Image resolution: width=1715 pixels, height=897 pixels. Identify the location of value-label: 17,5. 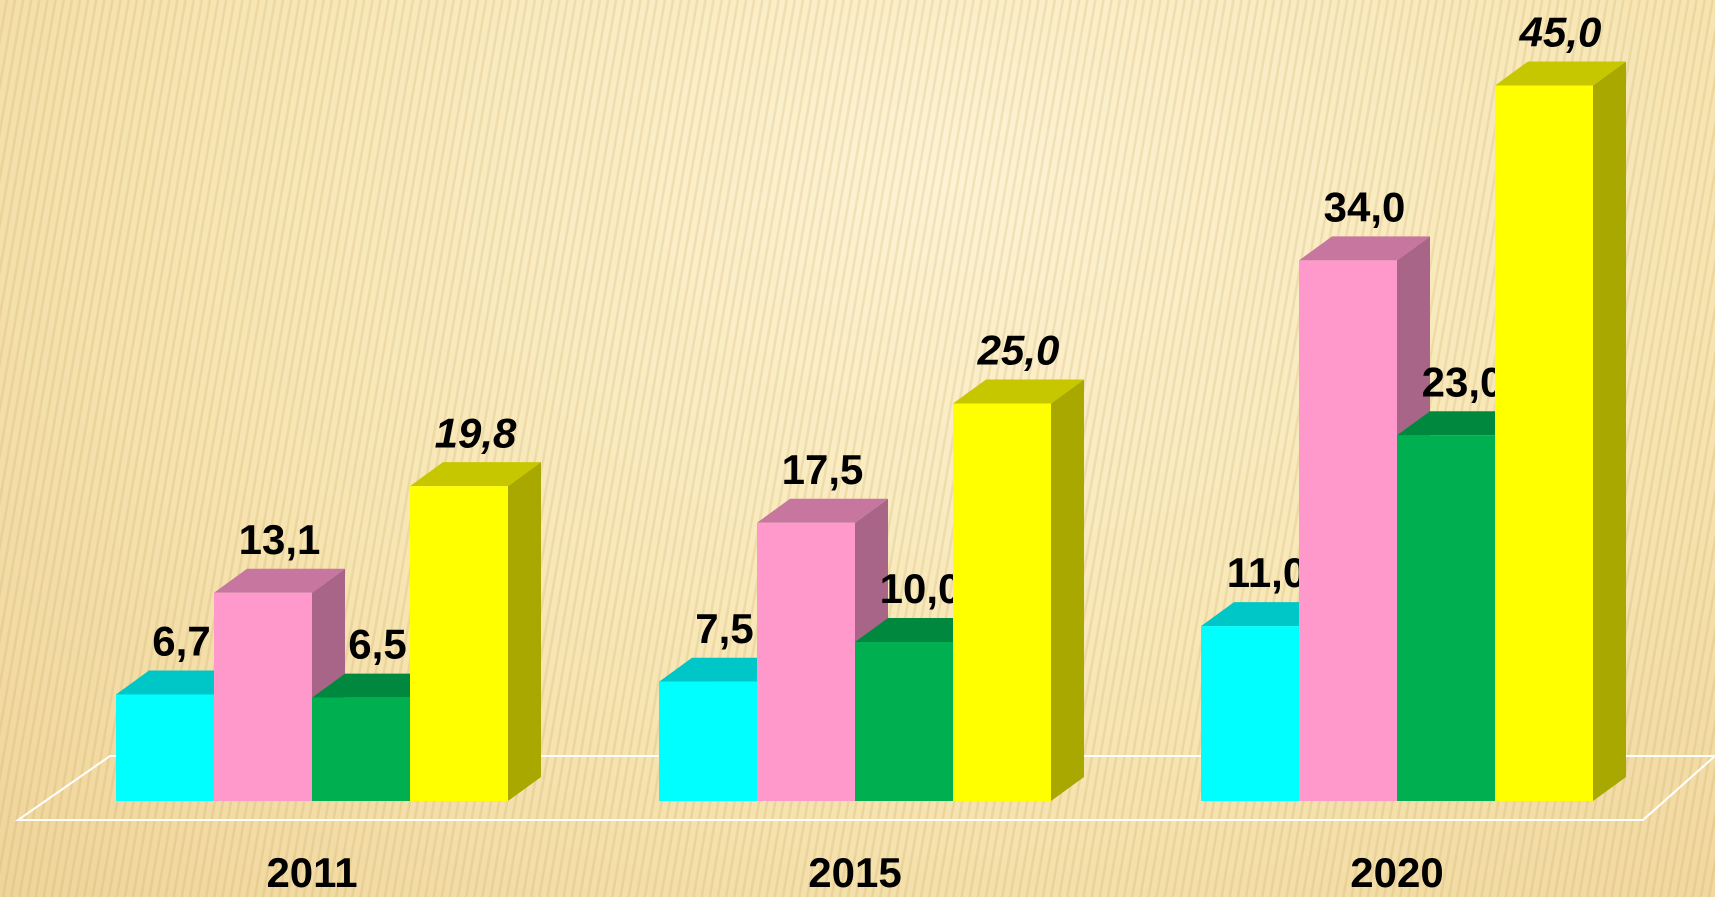
(823, 469).